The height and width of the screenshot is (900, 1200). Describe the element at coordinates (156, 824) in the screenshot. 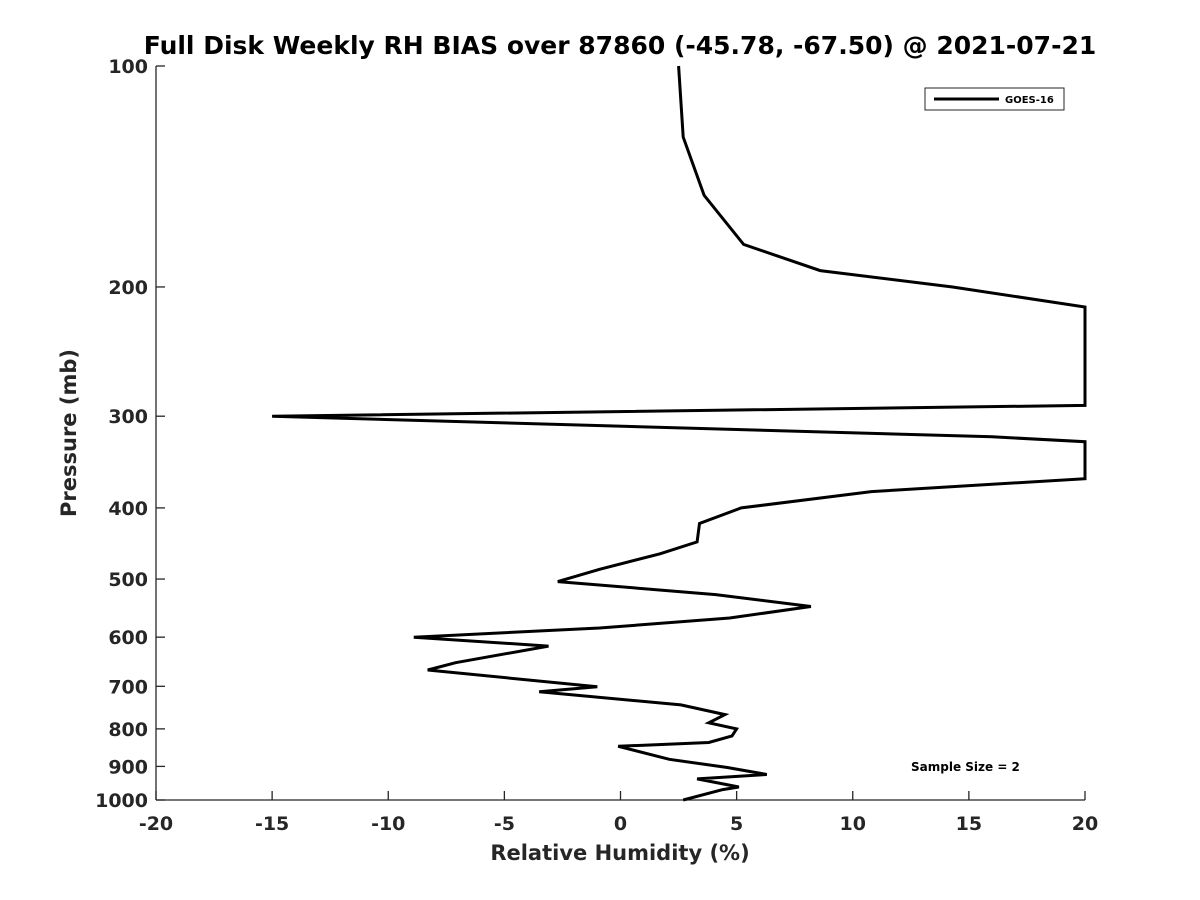

I see `x-tick-label: -20` at that location.